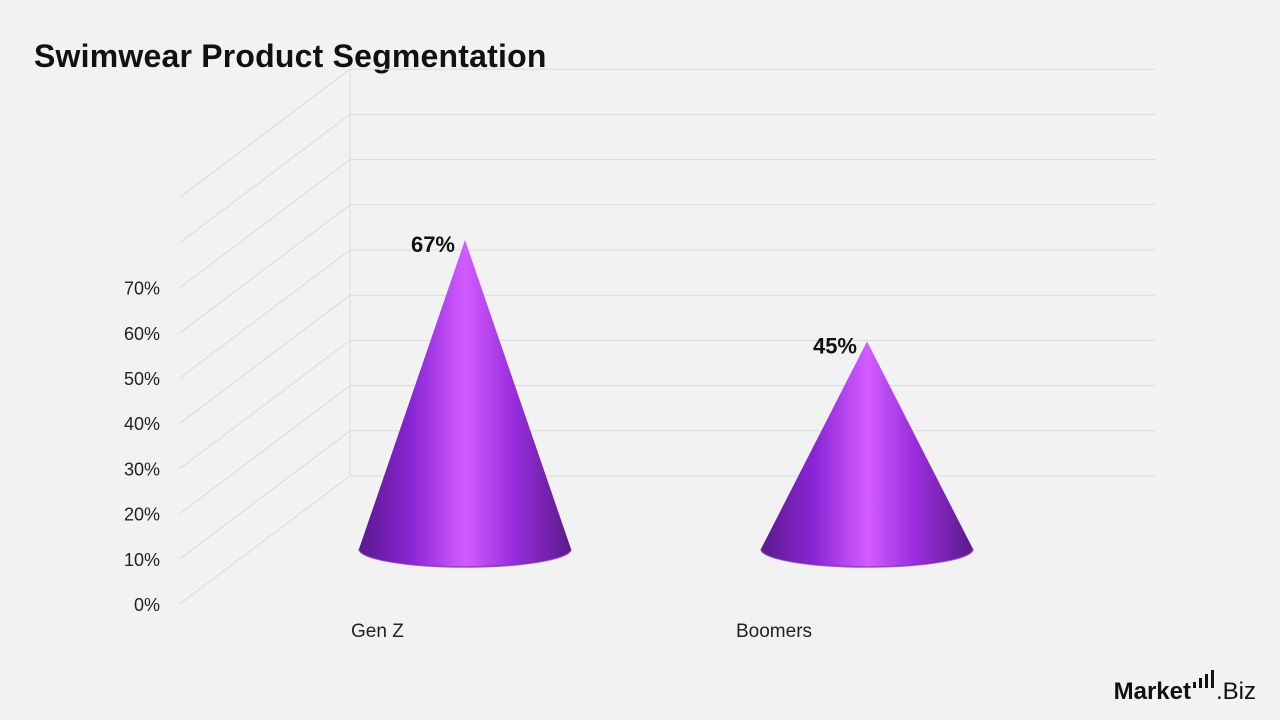  I want to click on marketbiz-logo: Market .Biz, so click(1185, 688).